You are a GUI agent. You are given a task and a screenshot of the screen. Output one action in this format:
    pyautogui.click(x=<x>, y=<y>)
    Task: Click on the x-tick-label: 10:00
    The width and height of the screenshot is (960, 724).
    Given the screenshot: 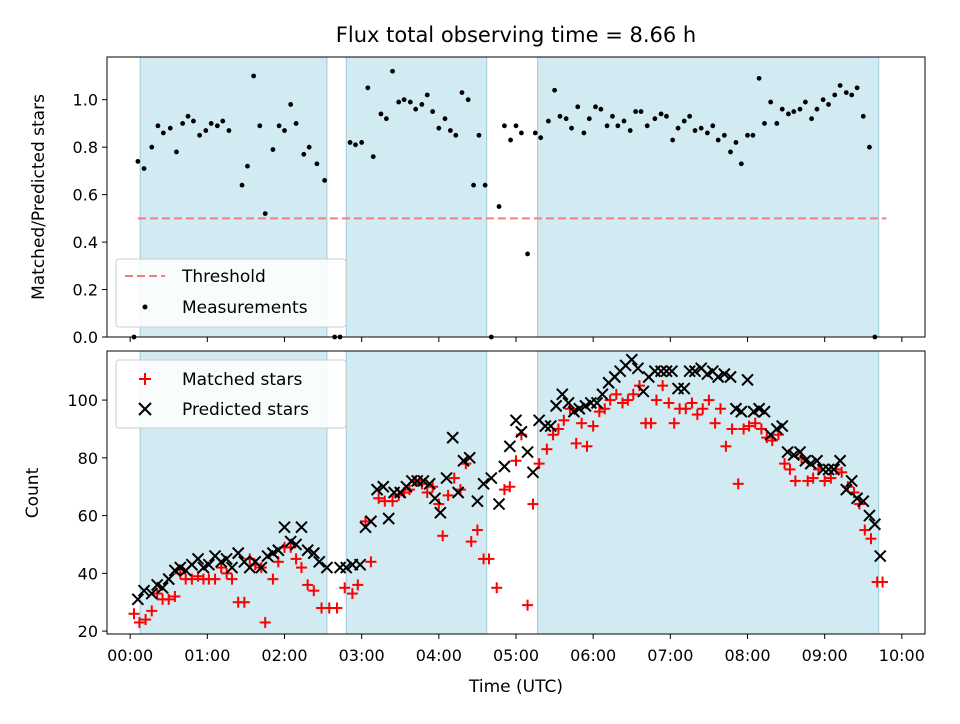 What is the action you would take?
    pyautogui.click(x=902, y=655)
    